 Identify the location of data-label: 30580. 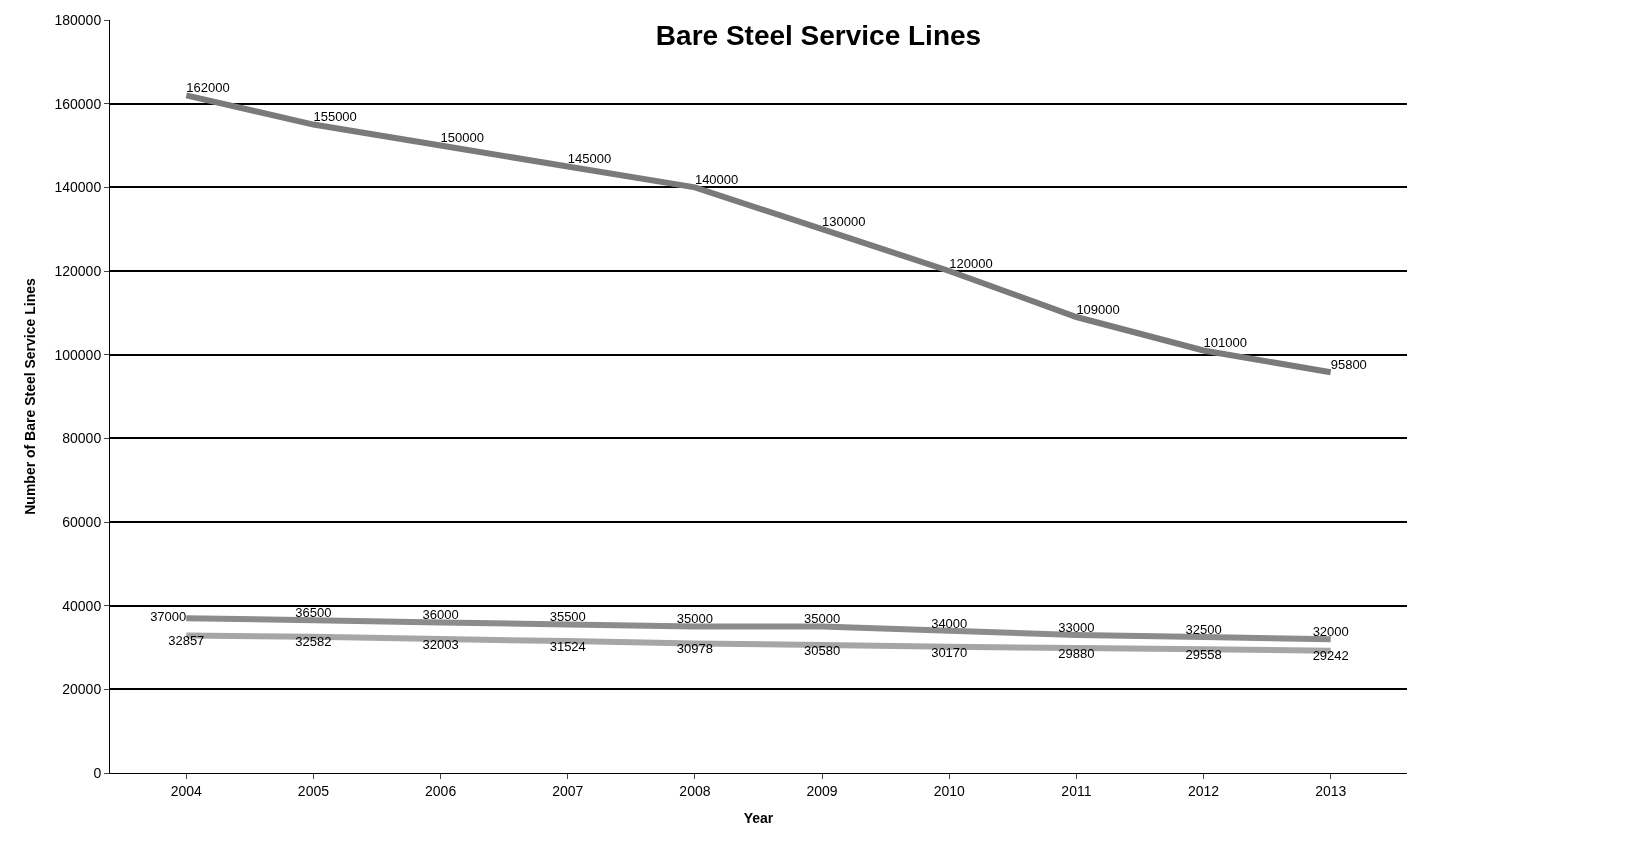
(822, 650).